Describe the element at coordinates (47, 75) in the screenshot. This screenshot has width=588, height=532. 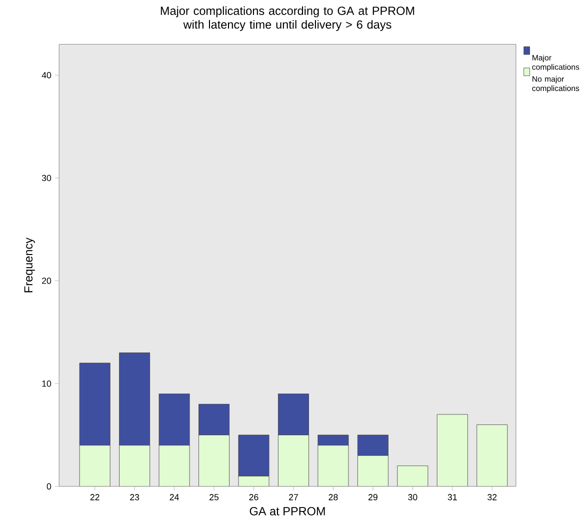
I see `y-tick-label: 40` at that location.